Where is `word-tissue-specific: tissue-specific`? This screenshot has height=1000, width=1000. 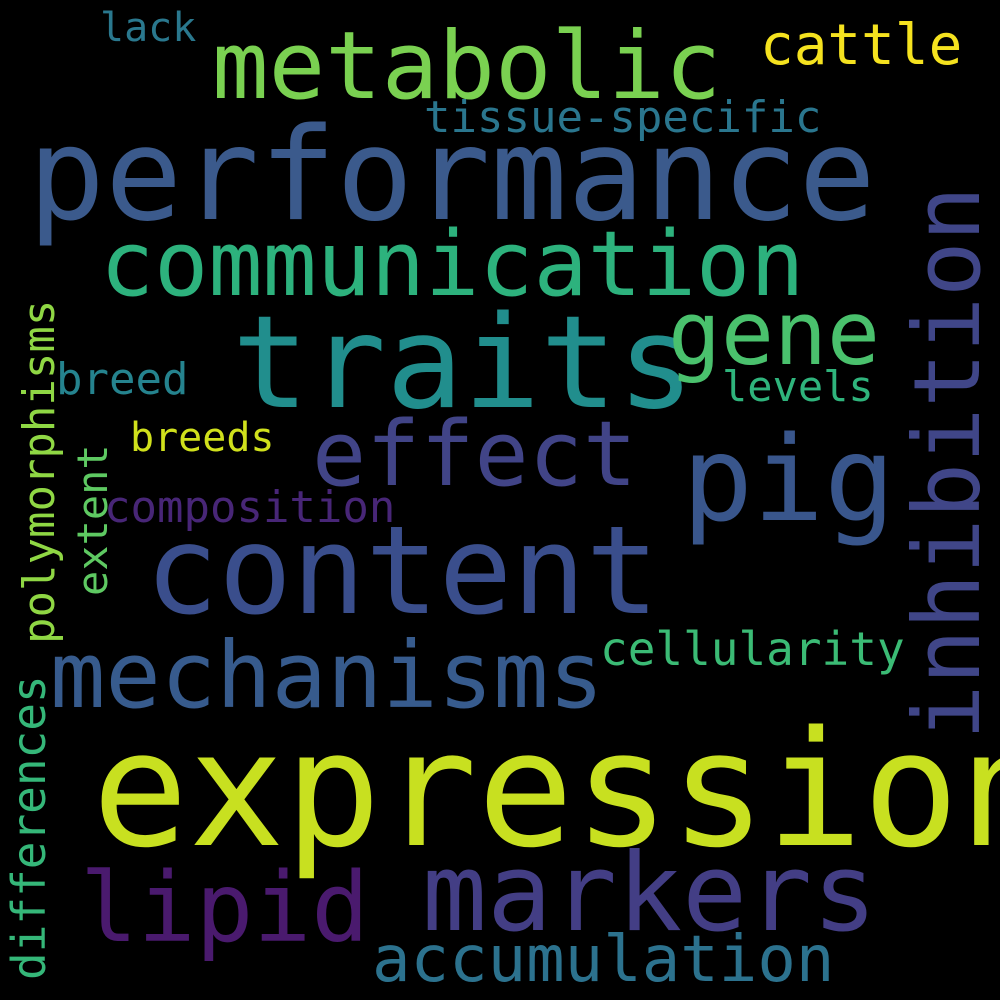 word-tissue-specific: tissue-specific is located at coordinates (623, 117).